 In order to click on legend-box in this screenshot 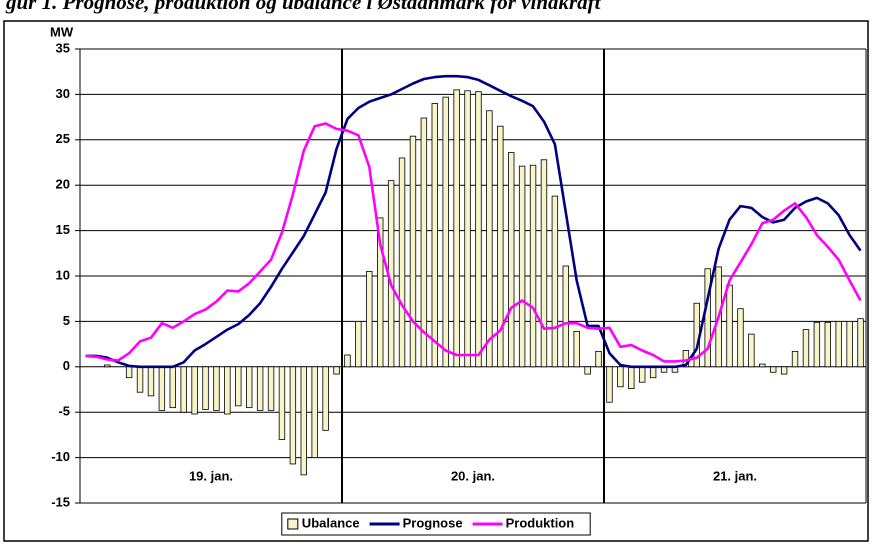, I will do `click(436, 524)`.